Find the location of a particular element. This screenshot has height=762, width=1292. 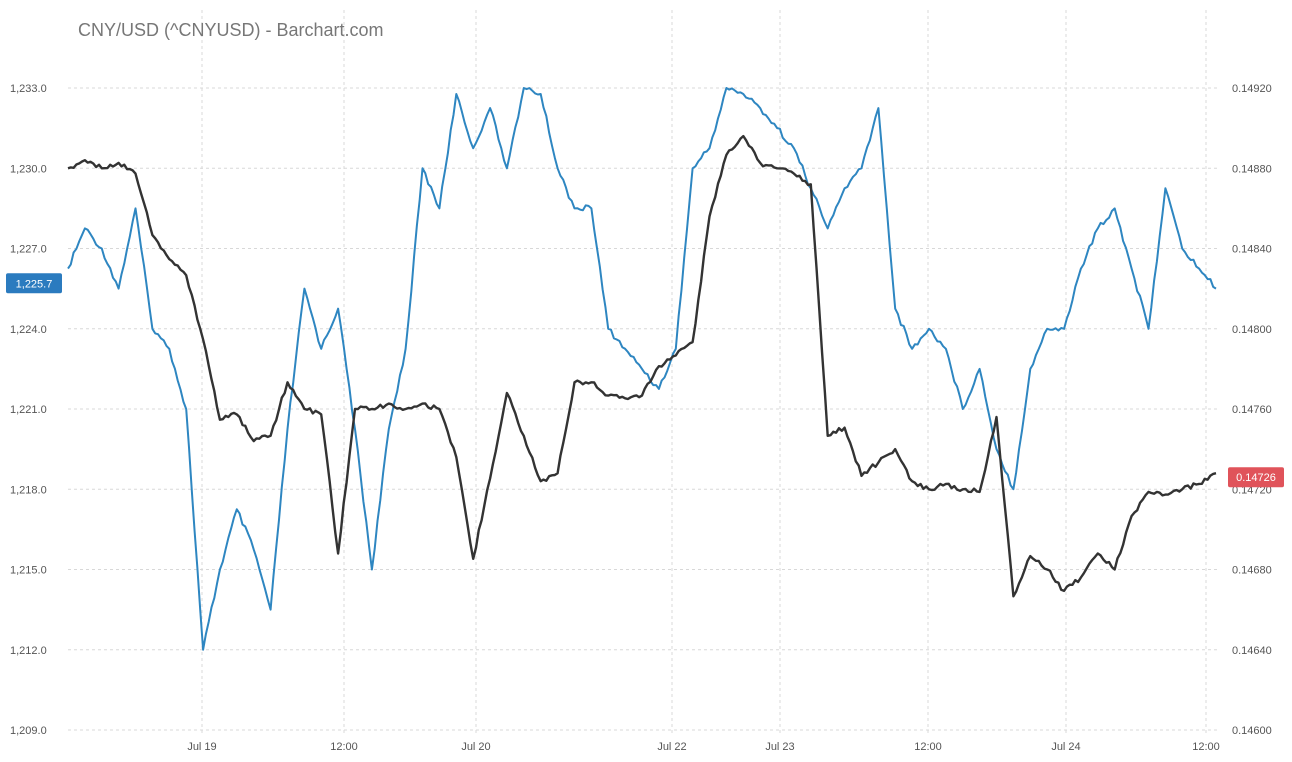

x-tick-label: Jul 22 is located at coordinates (671, 747).